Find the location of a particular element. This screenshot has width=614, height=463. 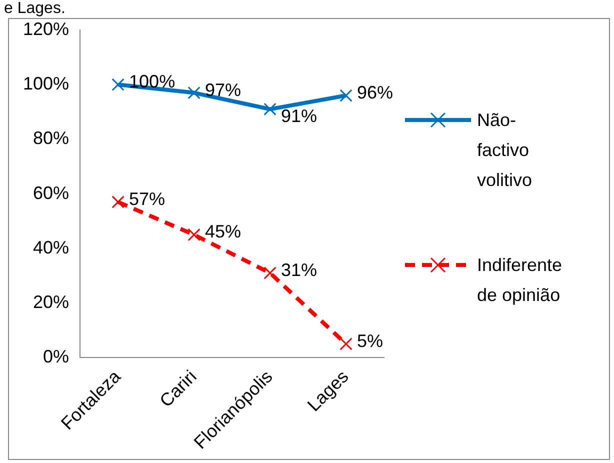

data-label: 100% is located at coordinates (152, 82).